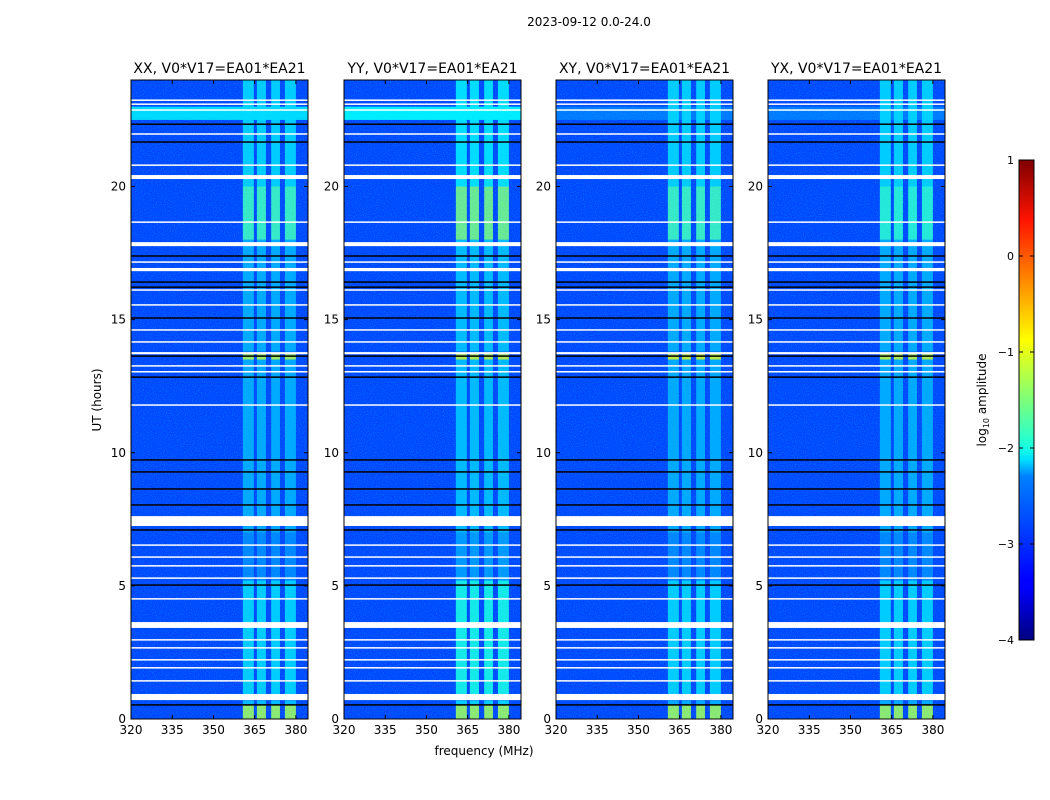  I want to click on colorbar-label: log10 amplitude, so click(983, 400).